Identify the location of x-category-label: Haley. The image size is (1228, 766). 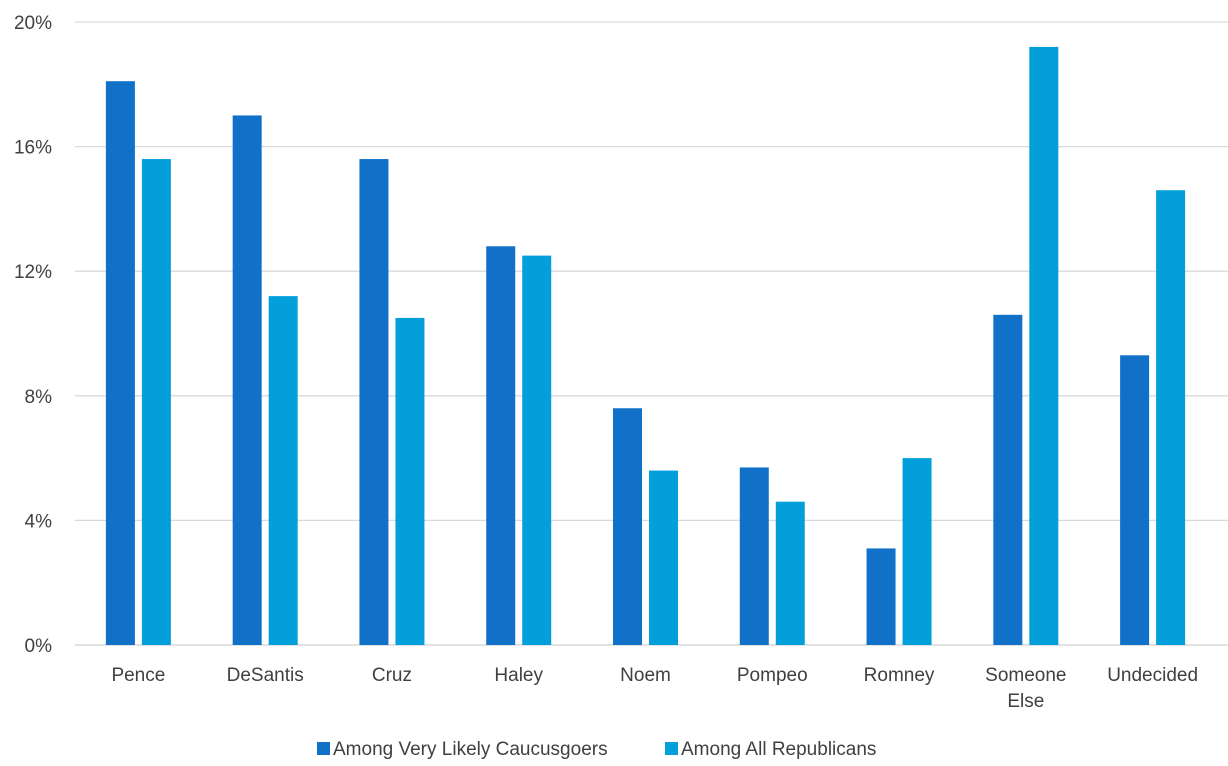
(518, 675).